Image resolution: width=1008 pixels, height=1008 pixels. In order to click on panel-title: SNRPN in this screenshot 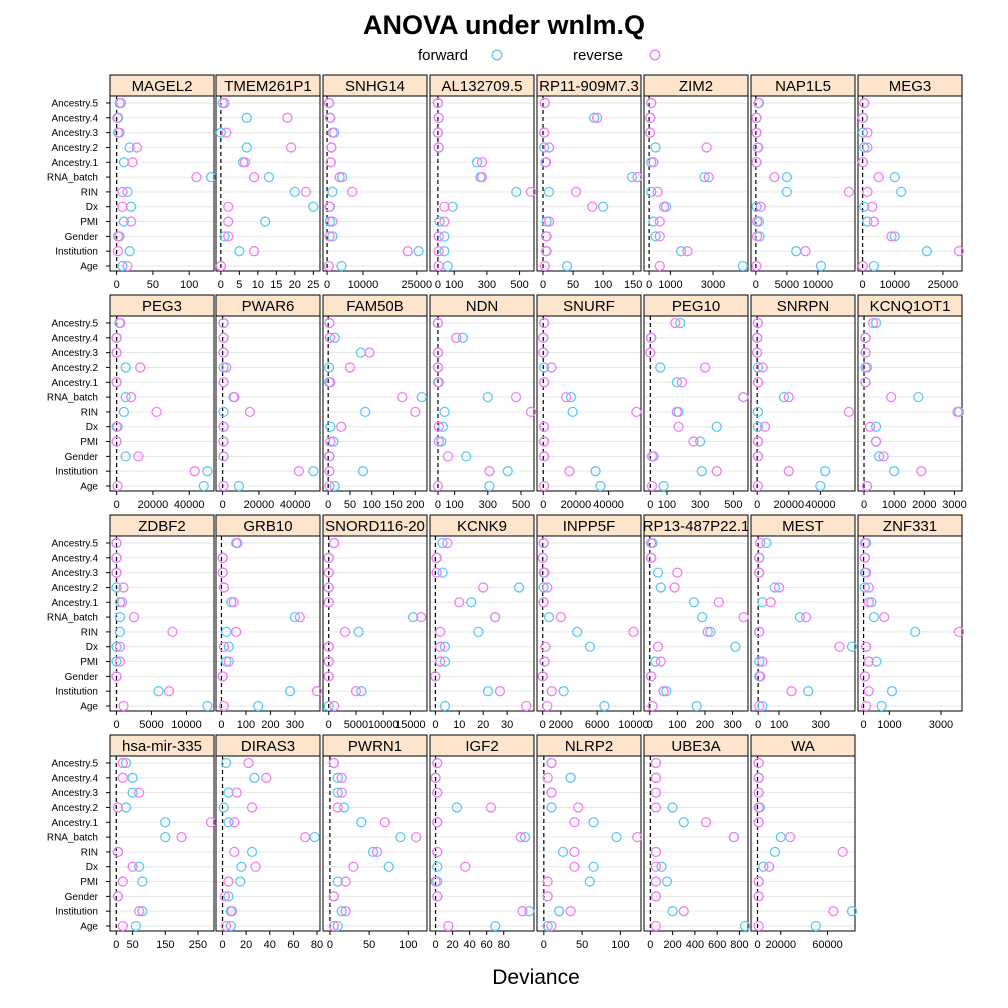, I will do `click(803, 306)`.